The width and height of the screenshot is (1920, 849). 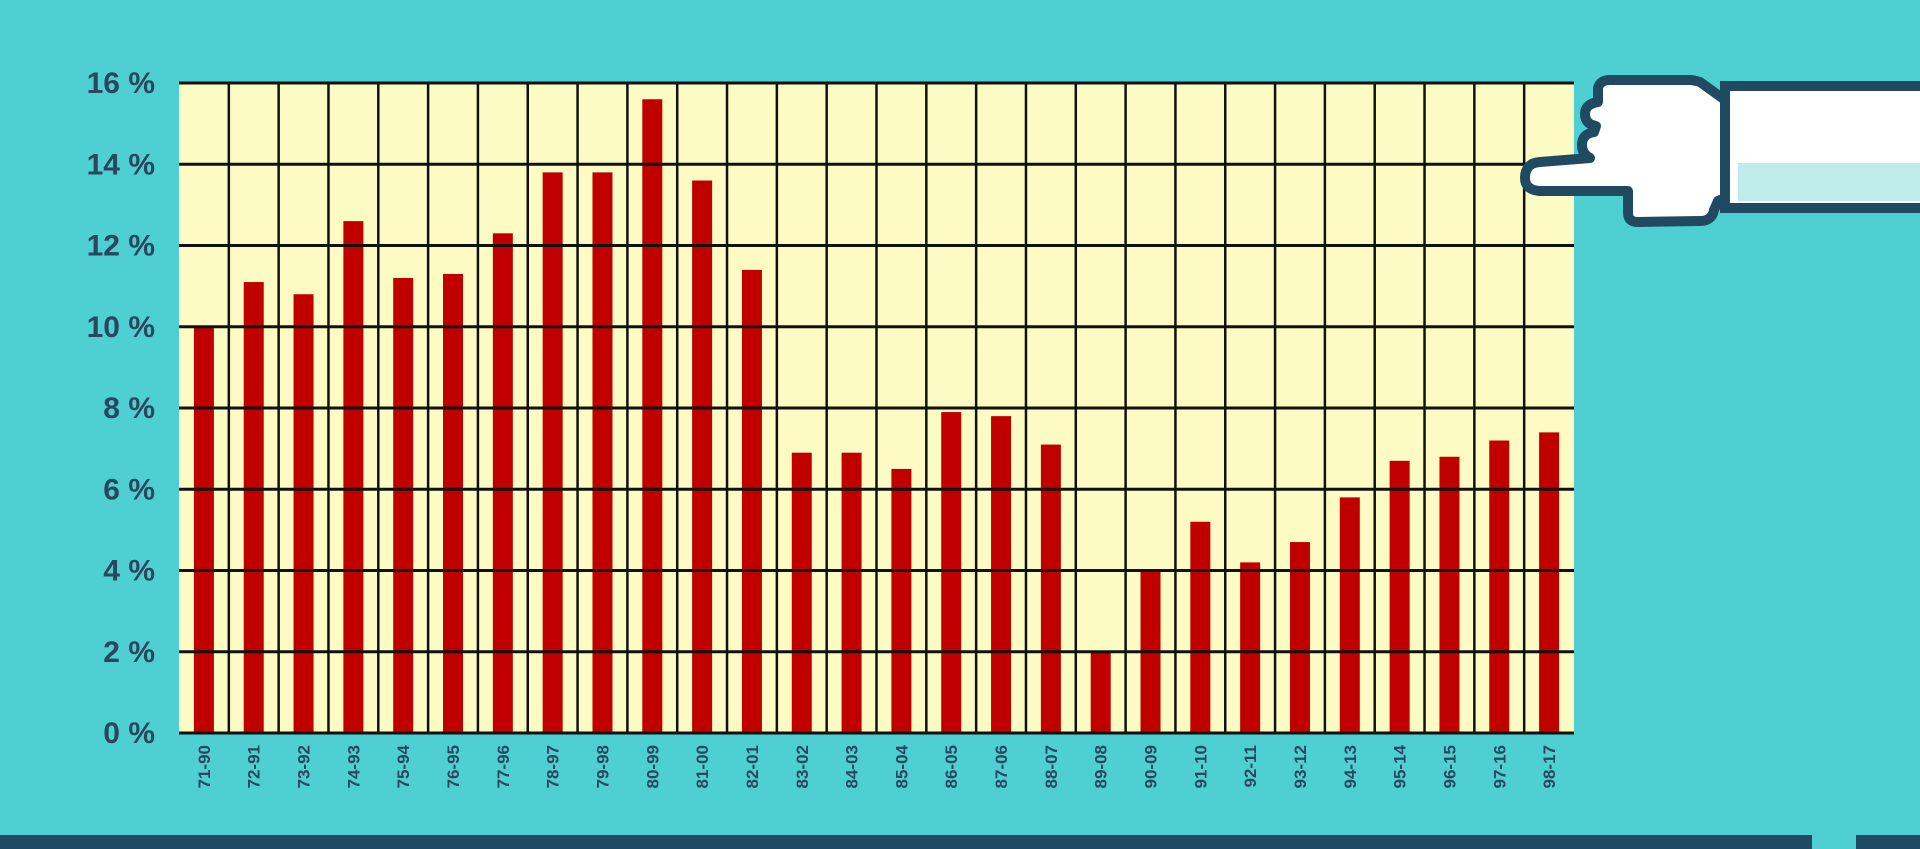 What do you see at coordinates (1350, 766) in the screenshot?
I see `x-tick-label: 94-13` at bounding box center [1350, 766].